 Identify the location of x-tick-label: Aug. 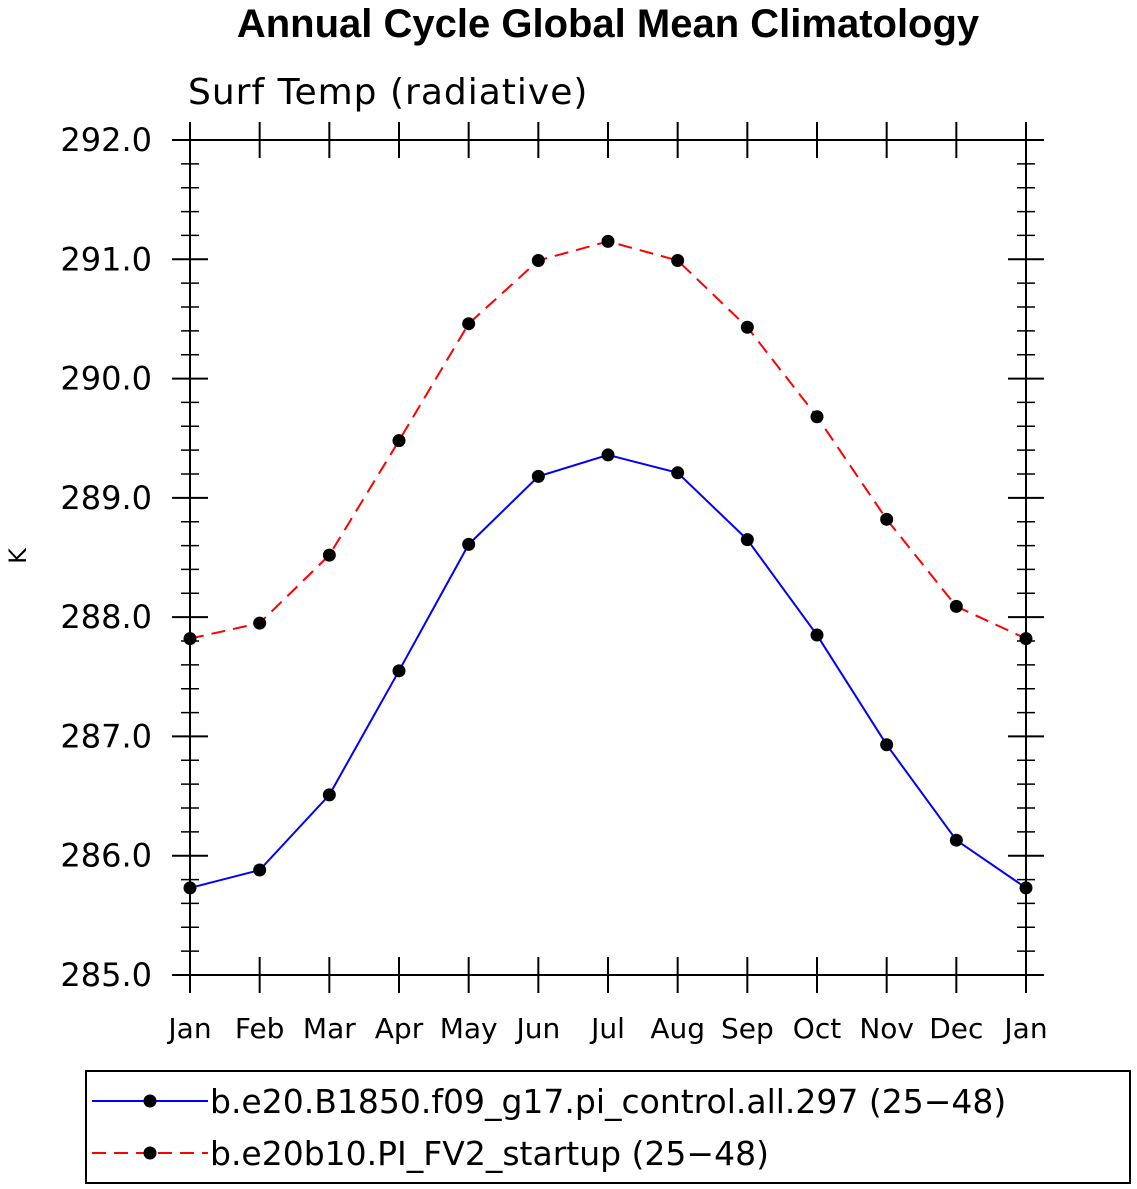
(677, 1028).